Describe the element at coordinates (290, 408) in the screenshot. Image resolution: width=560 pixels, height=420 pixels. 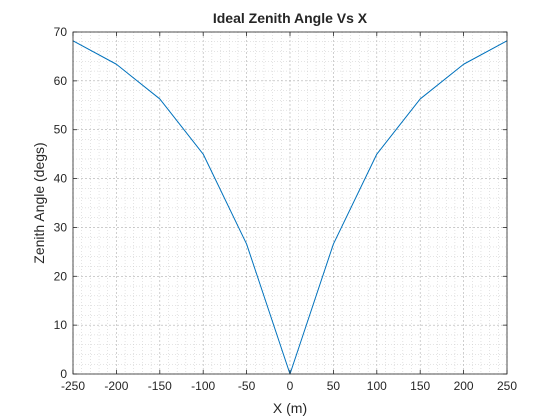
I see `x-axis-label: X (m)` at that location.